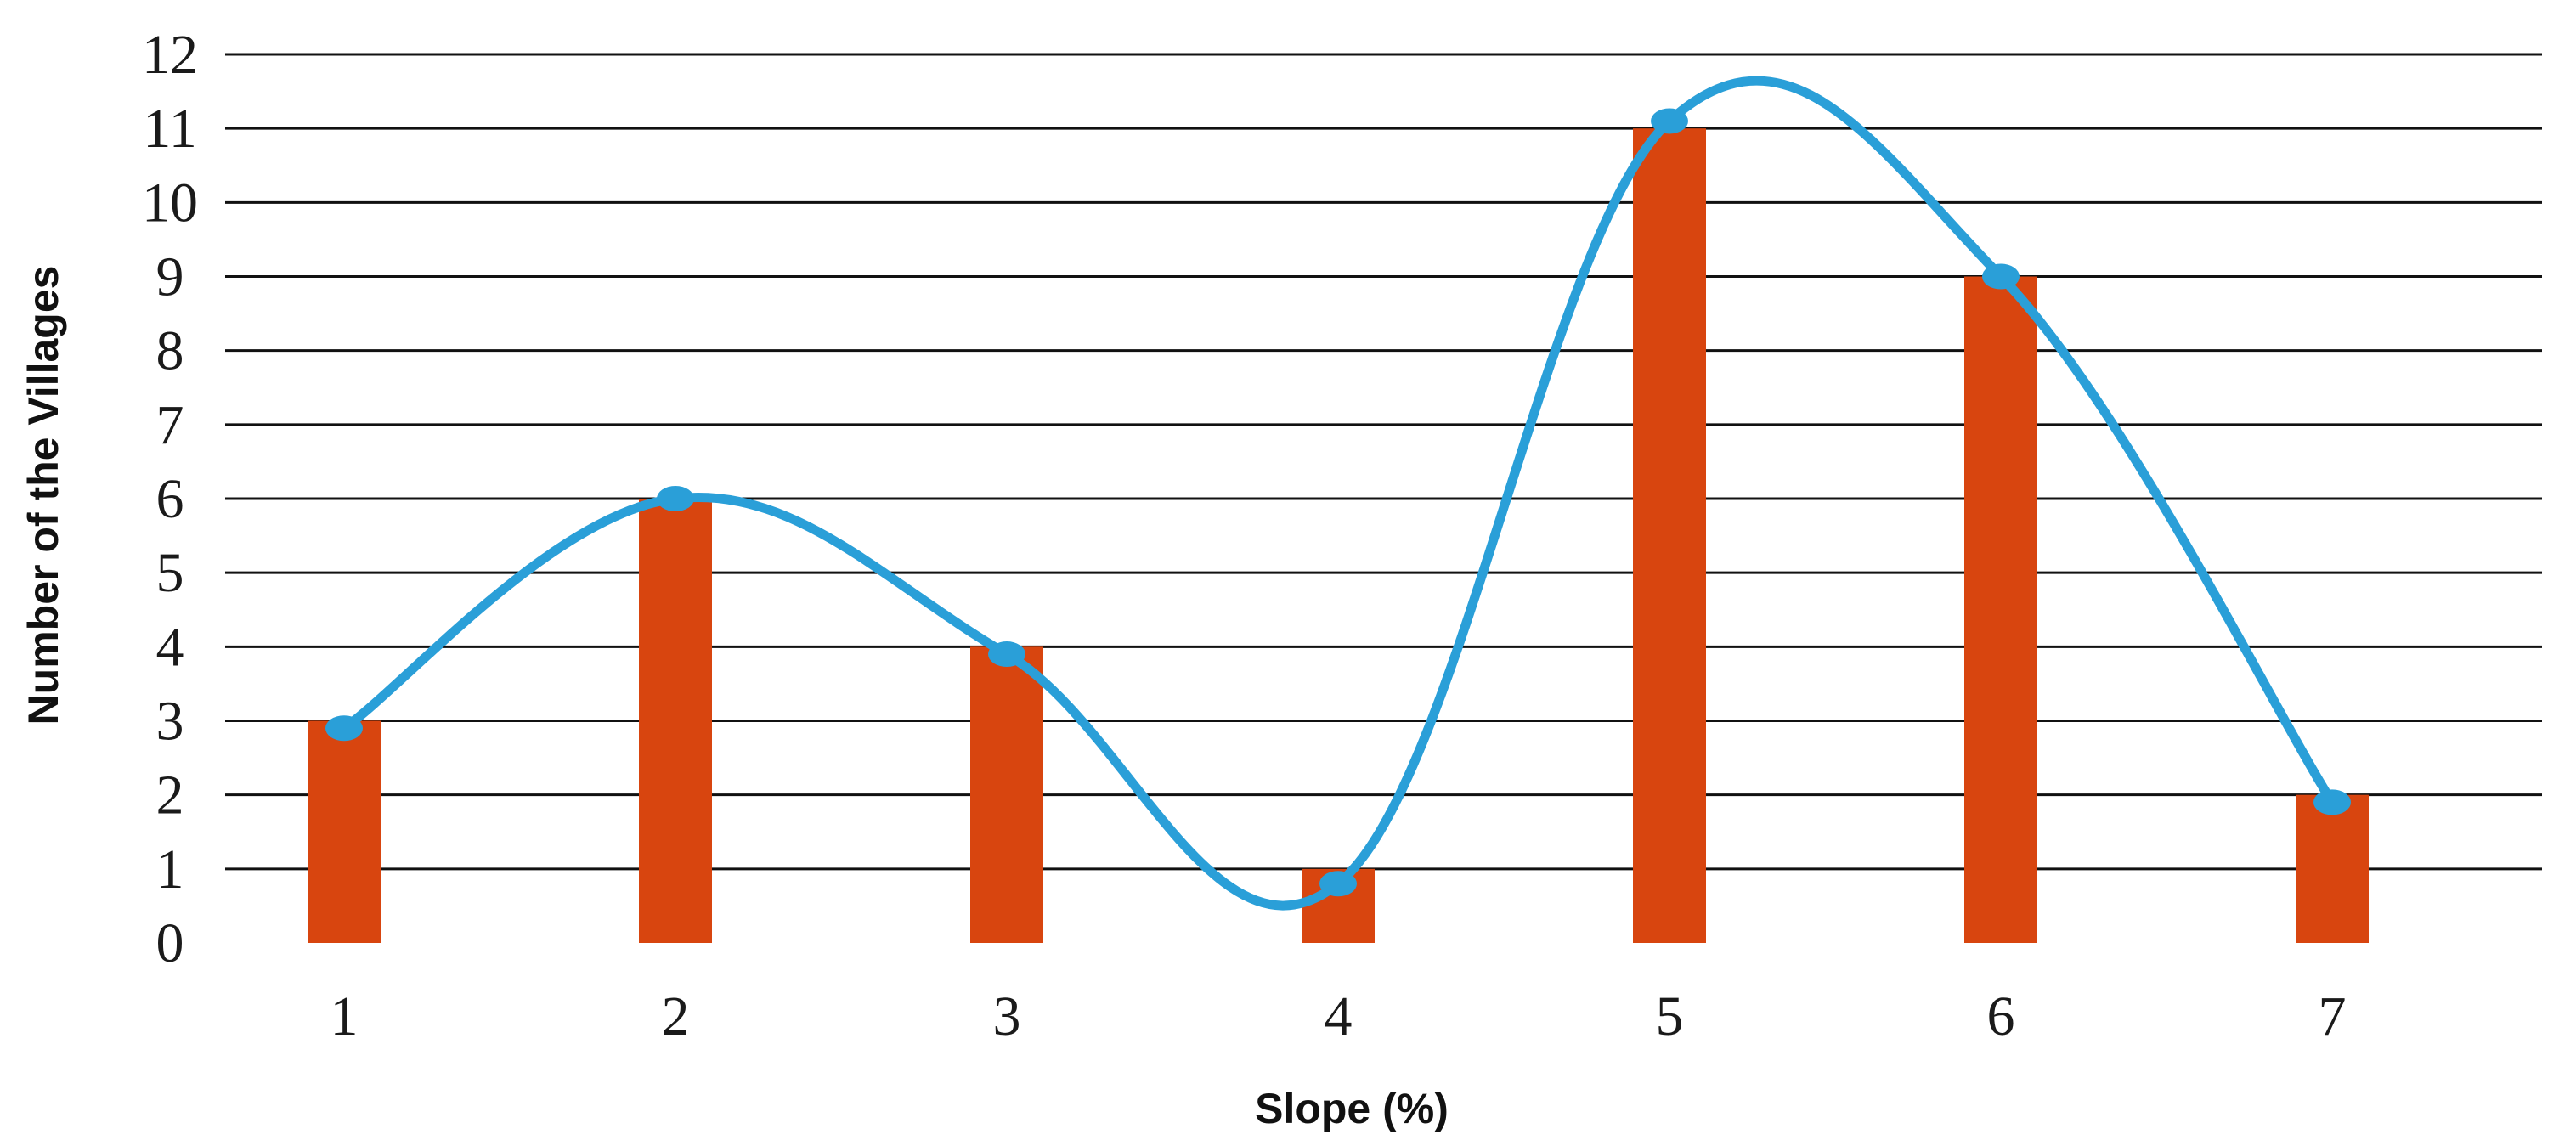 The height and width of the screenshot is (1140, 2576). Describe the element at coordinates (170, 203) in the screenshot. I see `y-tick-label: 10` at that location.